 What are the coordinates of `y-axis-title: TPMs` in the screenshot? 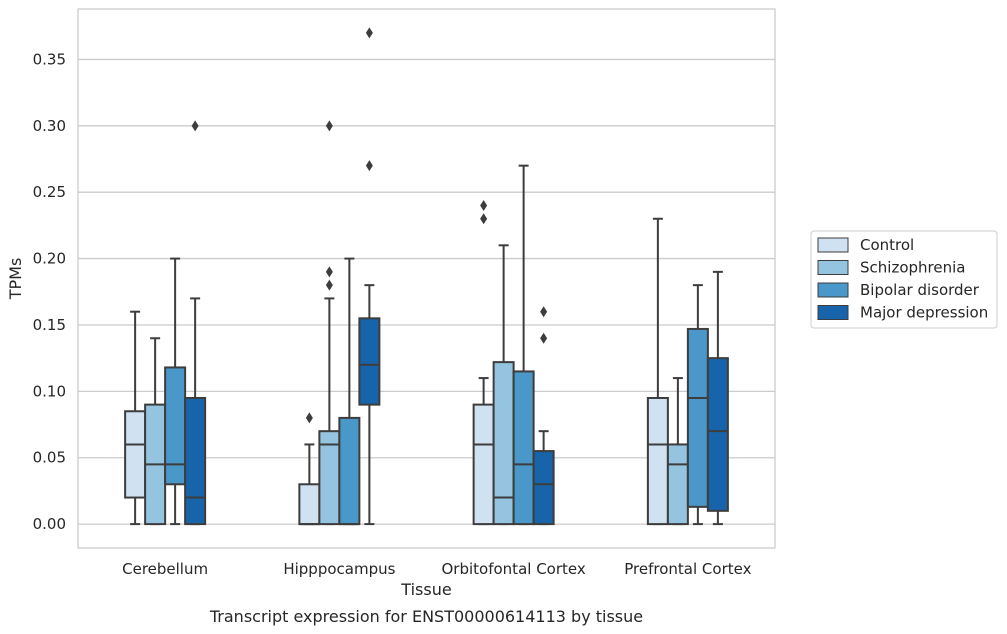 It's located at (15, 279).